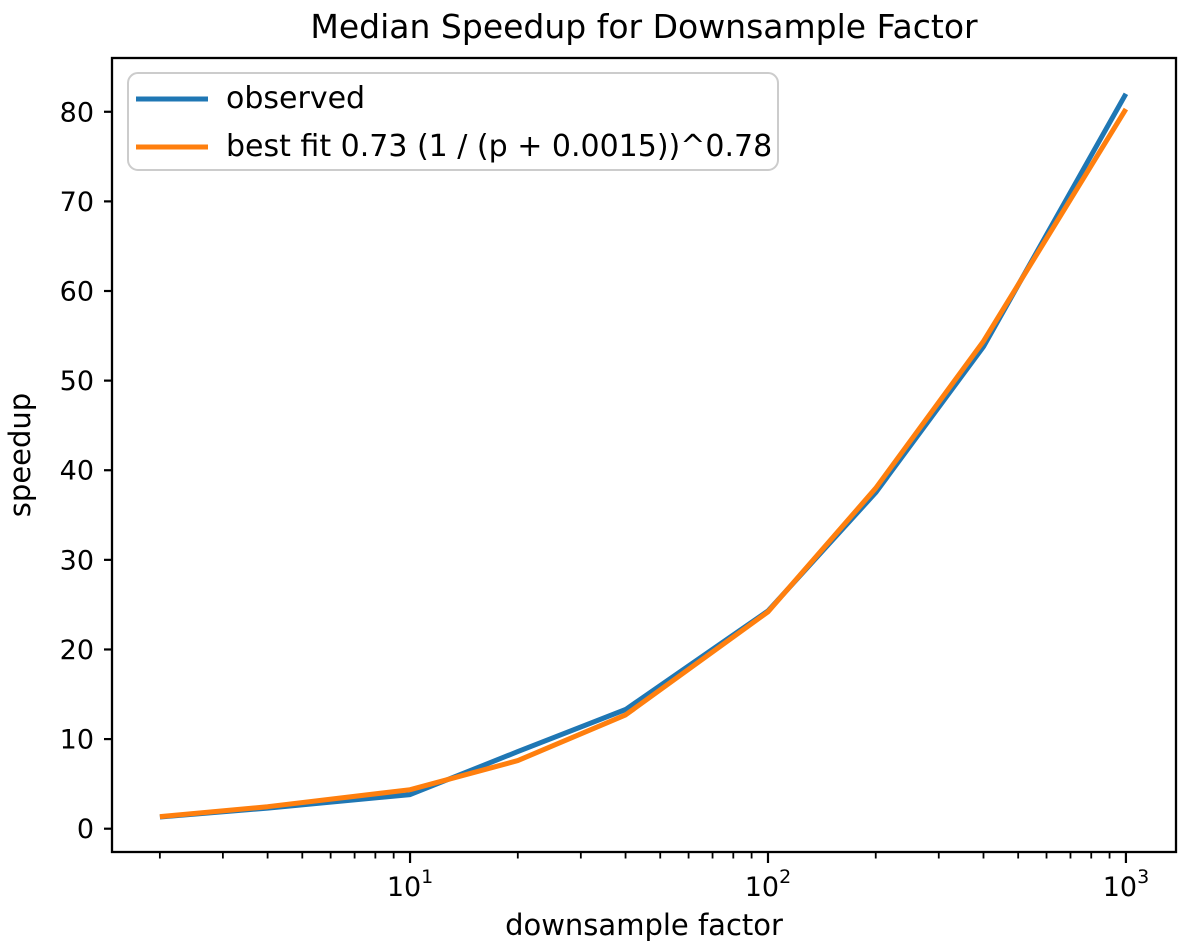 The image size is (1189, 950). I want to click on y-tick-label: 80, so click(77, 112).